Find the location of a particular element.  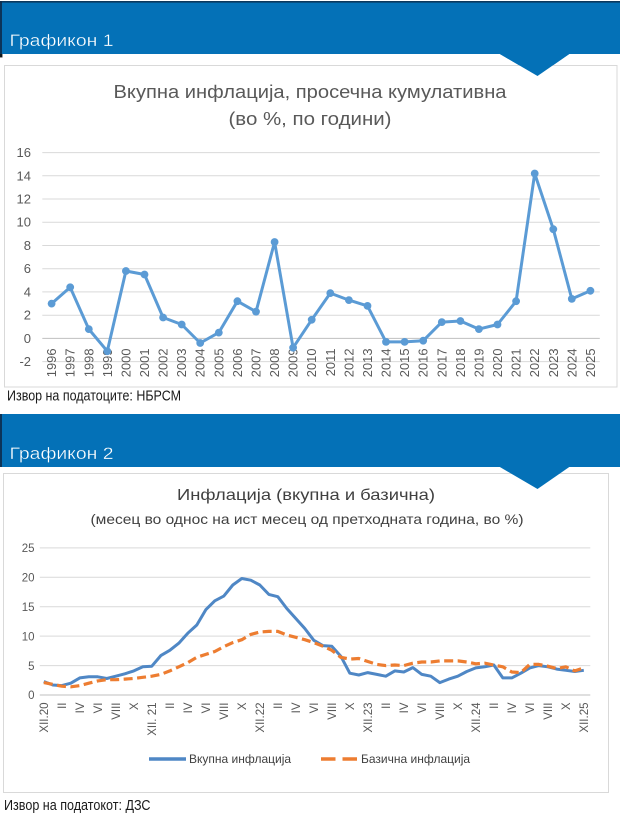

svg-text: 2019 is located at coordinates (478, 363).